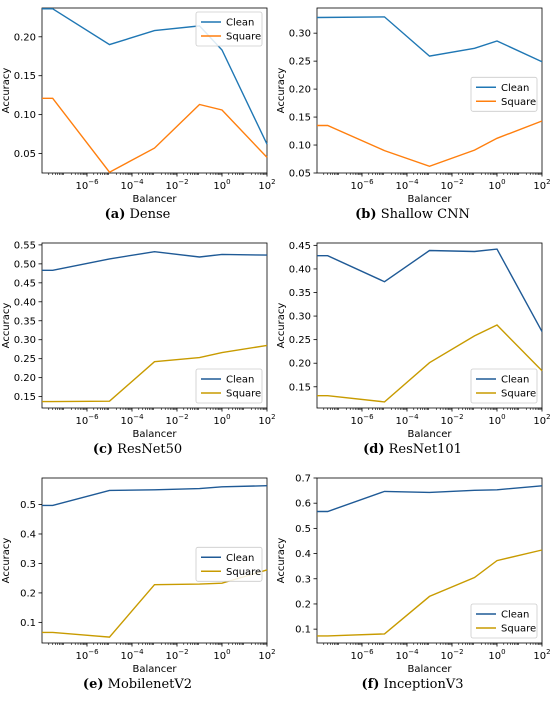  What do you see at coordinates (137, 449) in the screenshot?
I see `caption-resnet50: (c) ResNet50` at bounding box center [137, 449].